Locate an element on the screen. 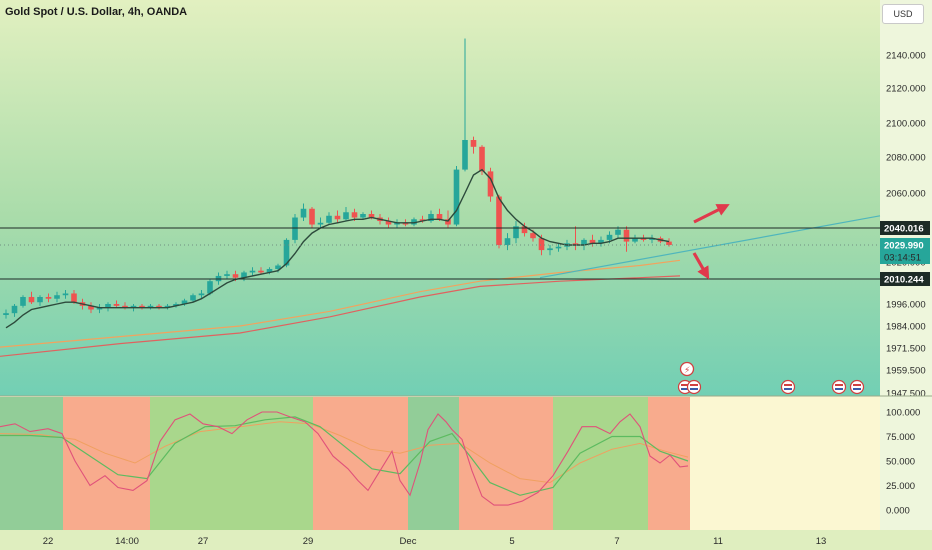 The image size is (932, 550). horizontal-price-lines is located at coordinates (440, 253).